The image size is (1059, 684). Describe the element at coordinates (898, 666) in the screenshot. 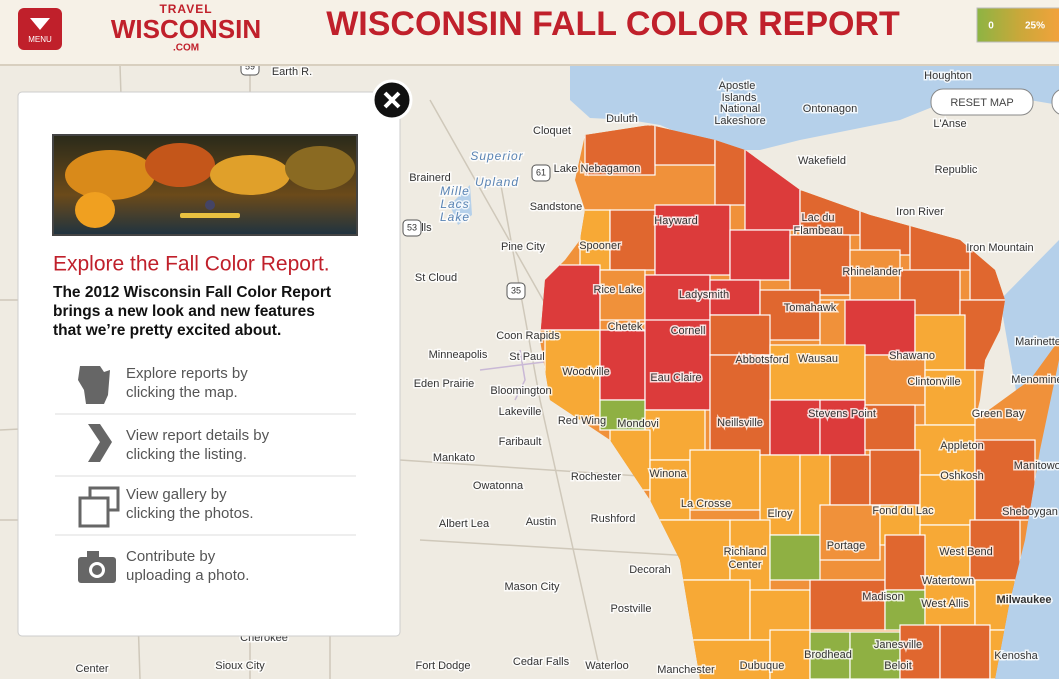

I see `place-label: Beloit` at that location.